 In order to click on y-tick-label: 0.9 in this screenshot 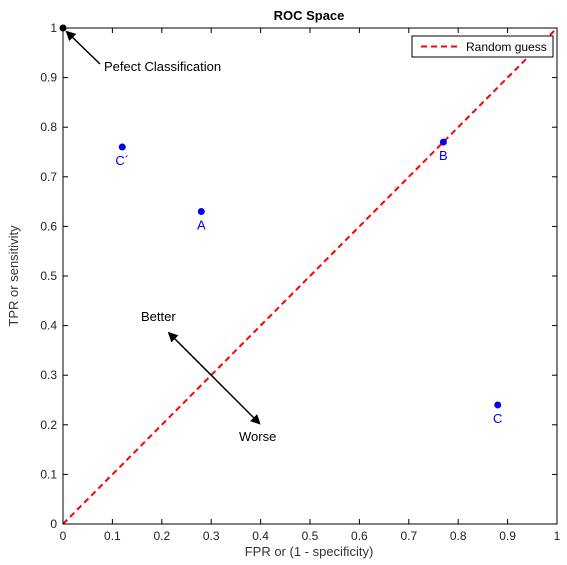, I will do `click(48, 78)`.